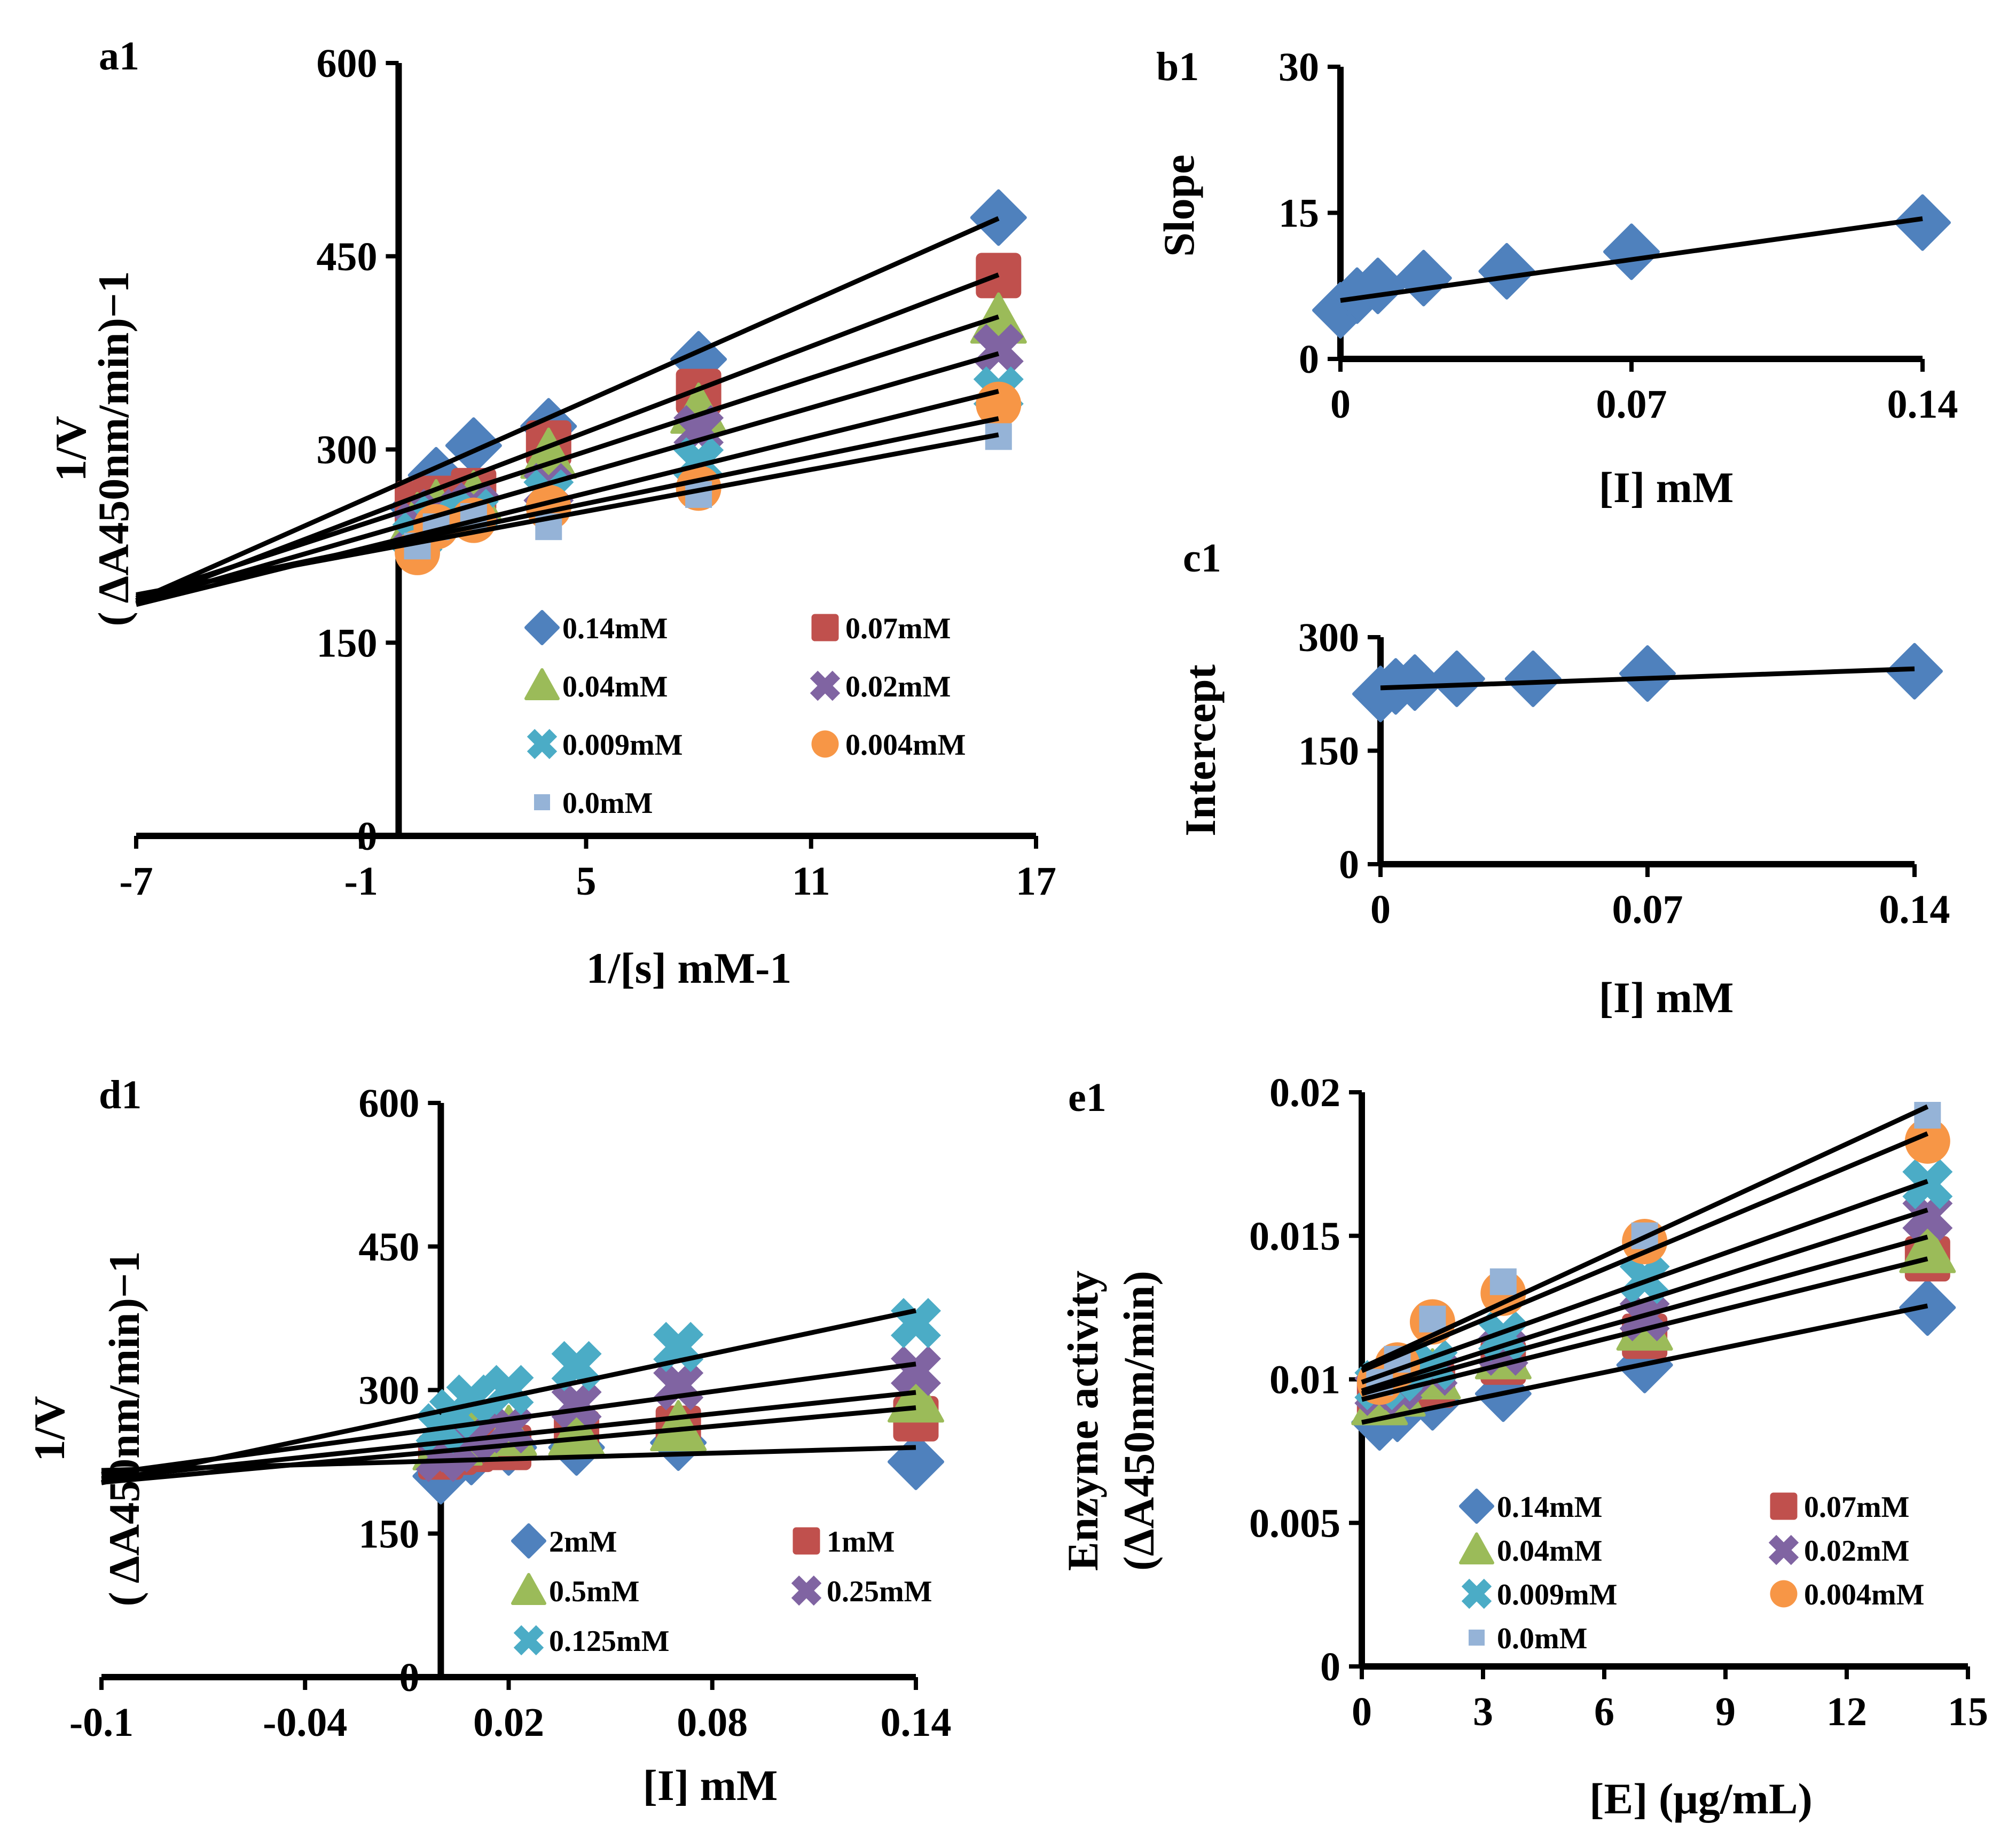 The width and height of the screenshot is (2016, 1824). Describe the element at coordinates (119, 56) in the screenshot. I see `panel-label: a1` at that location.